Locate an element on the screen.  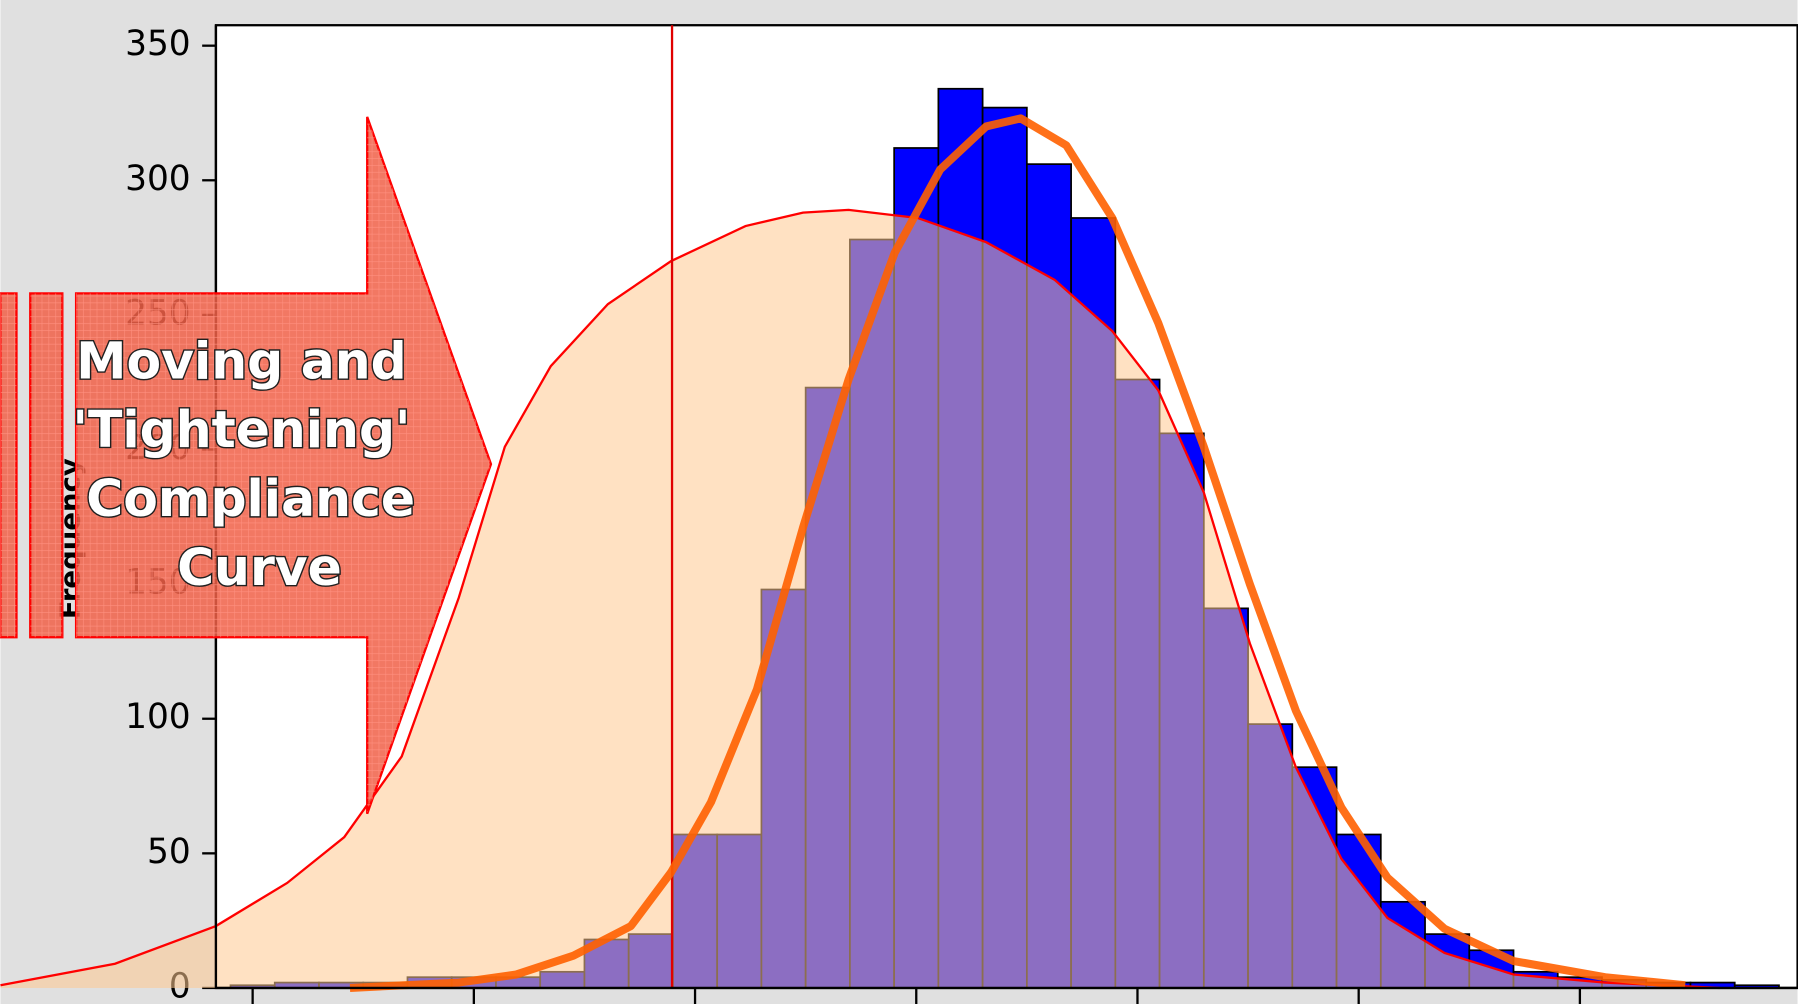
annotation-line: Curve is located at coordinates (259, 566).